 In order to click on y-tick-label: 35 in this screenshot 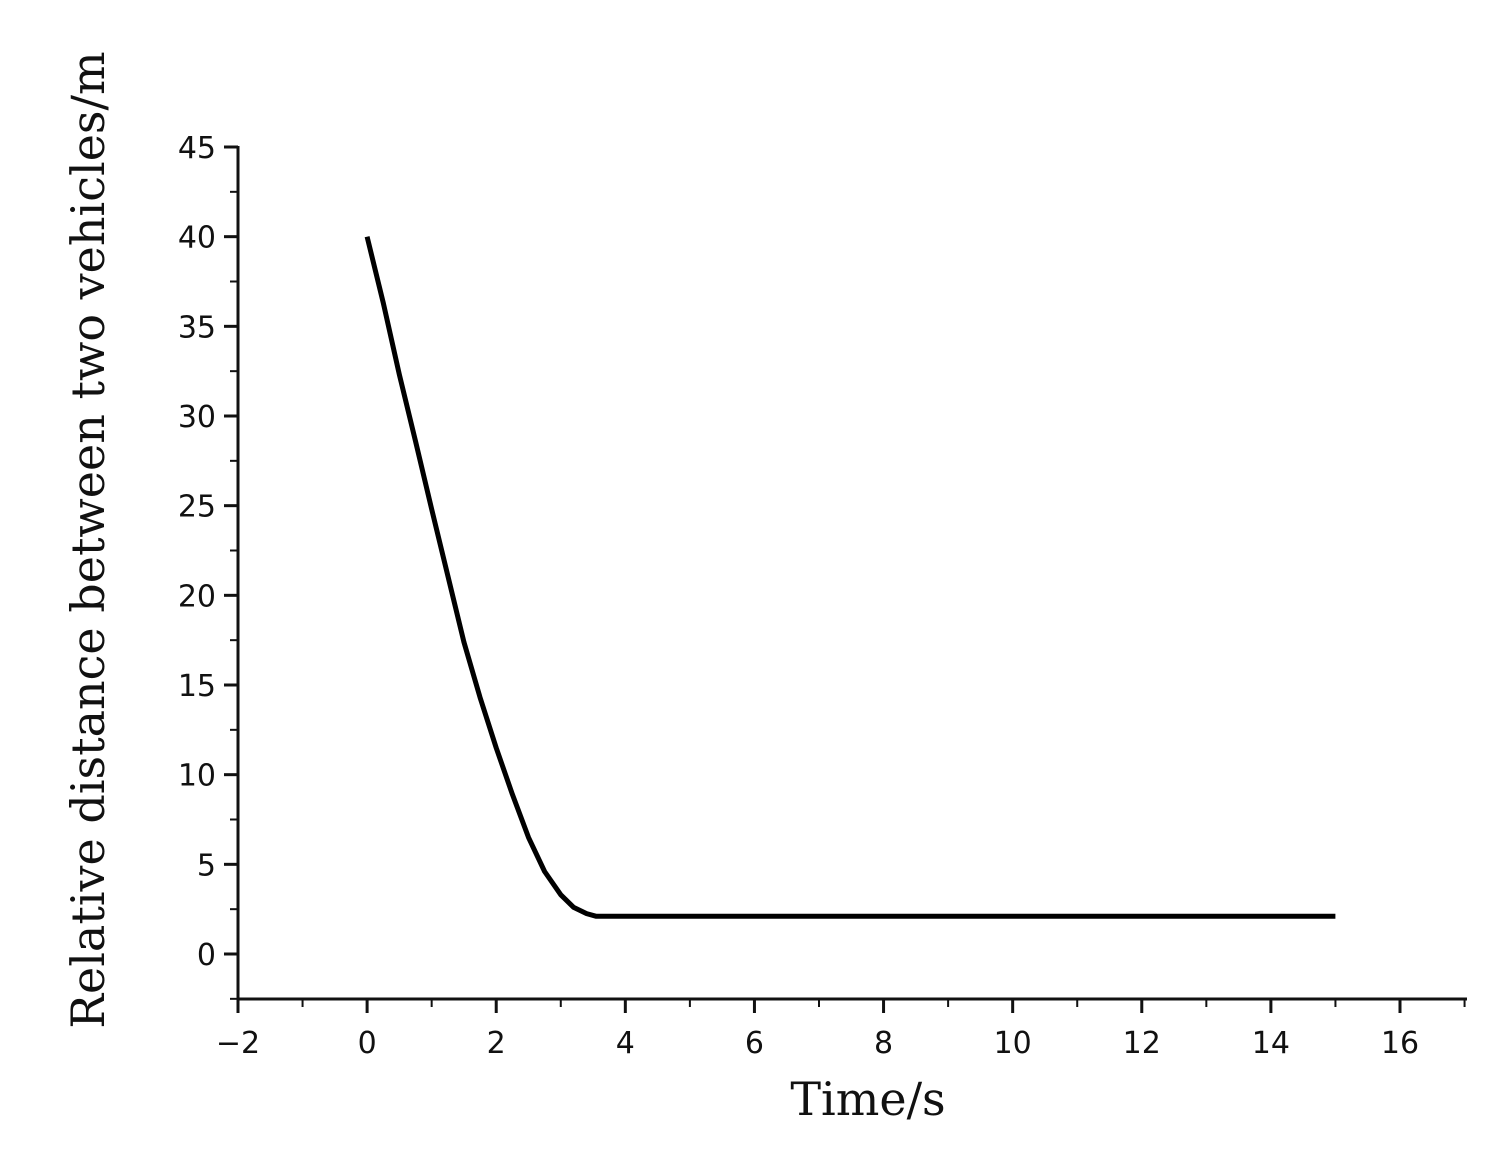, I will do `click(197, 327)`.